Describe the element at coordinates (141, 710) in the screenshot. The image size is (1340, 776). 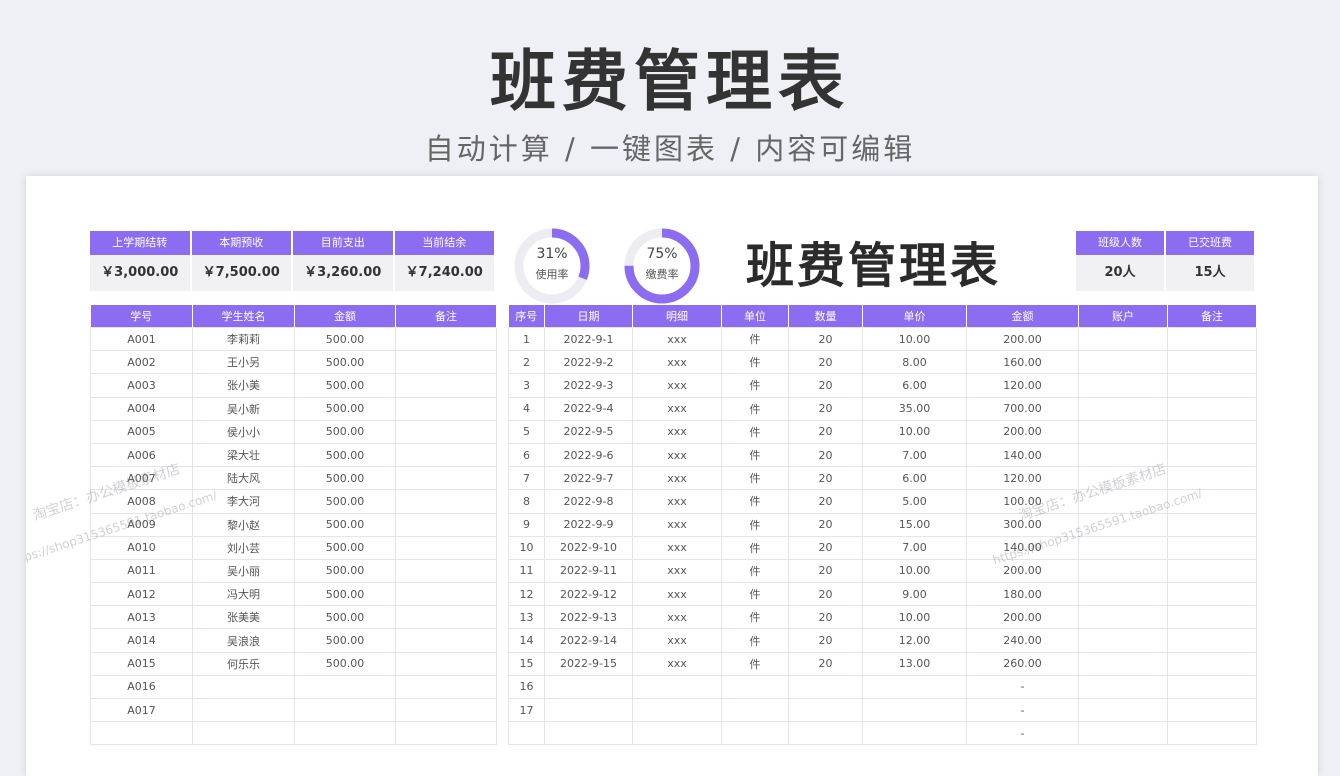
I see `table-cell: A017` at that location.